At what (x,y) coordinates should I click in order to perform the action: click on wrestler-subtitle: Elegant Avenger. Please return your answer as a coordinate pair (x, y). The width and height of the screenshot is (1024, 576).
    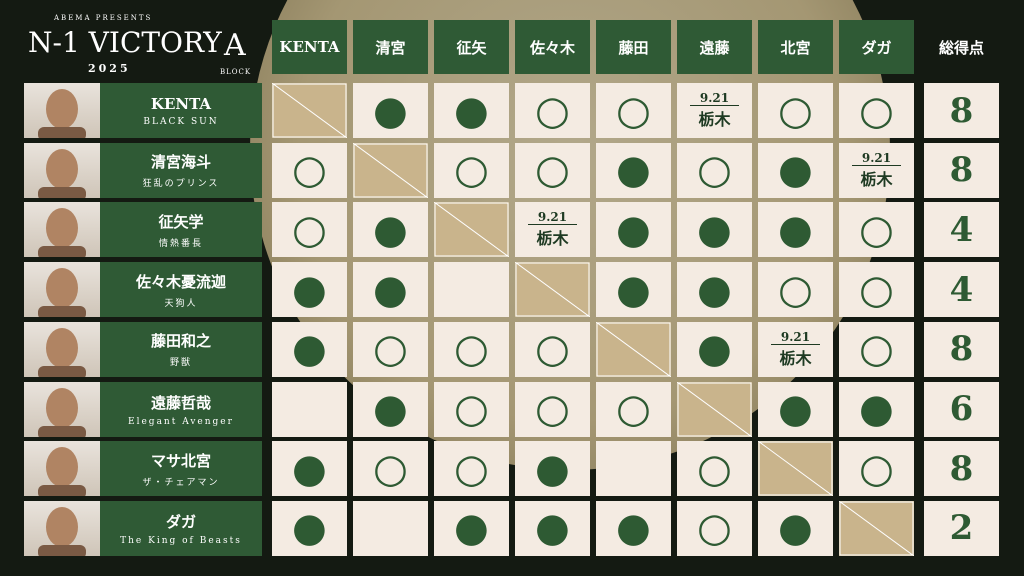
    Looking at the image, I should click on (181, 421).